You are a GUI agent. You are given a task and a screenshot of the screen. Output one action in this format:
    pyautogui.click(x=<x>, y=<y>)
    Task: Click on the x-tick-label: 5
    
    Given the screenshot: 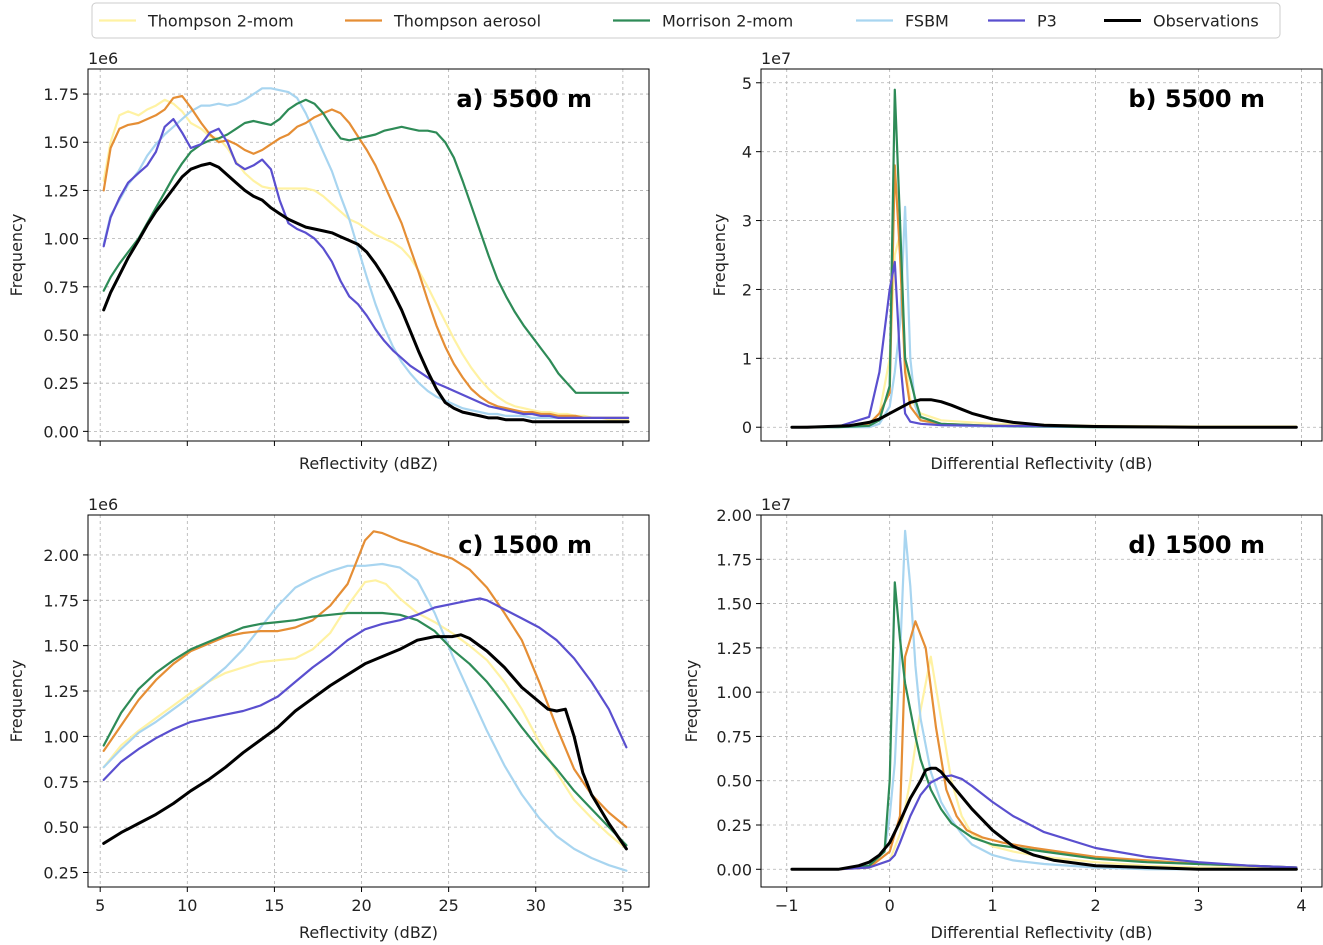 What is the action you would take?
    pyautogui.click(x=100, y=905)
    